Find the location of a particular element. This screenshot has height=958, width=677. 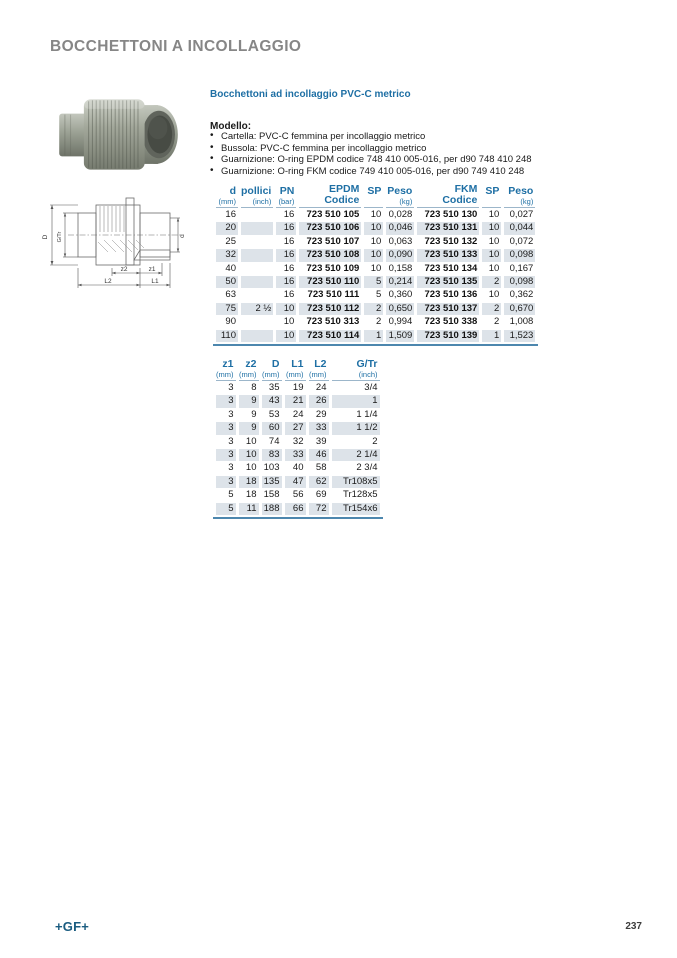

table-row: 5 18 158 56 69 Tr128x5 is located at coordinates (298, 495).